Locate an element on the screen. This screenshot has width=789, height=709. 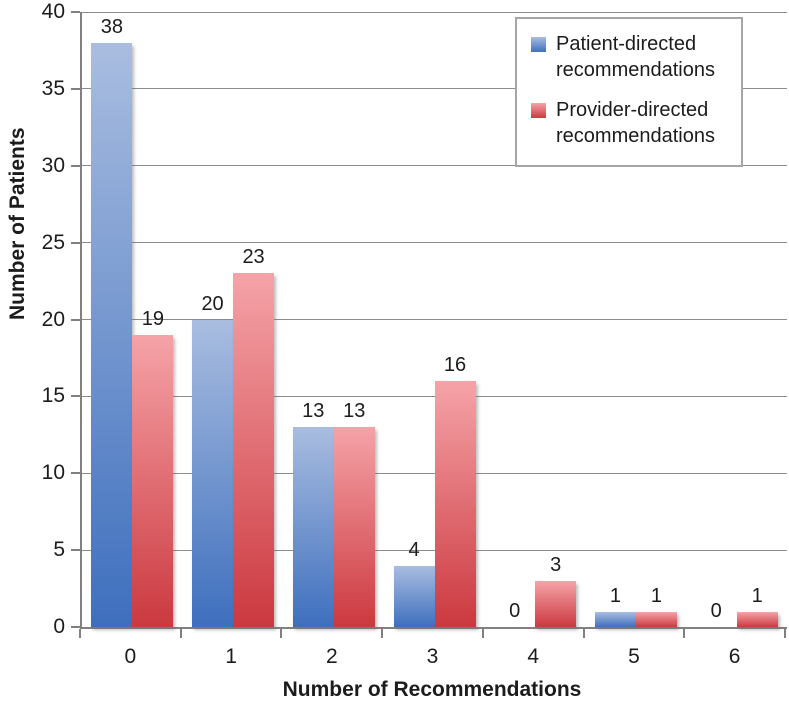
y-tick-label-5: 5 is located at coordinates (59, 550).